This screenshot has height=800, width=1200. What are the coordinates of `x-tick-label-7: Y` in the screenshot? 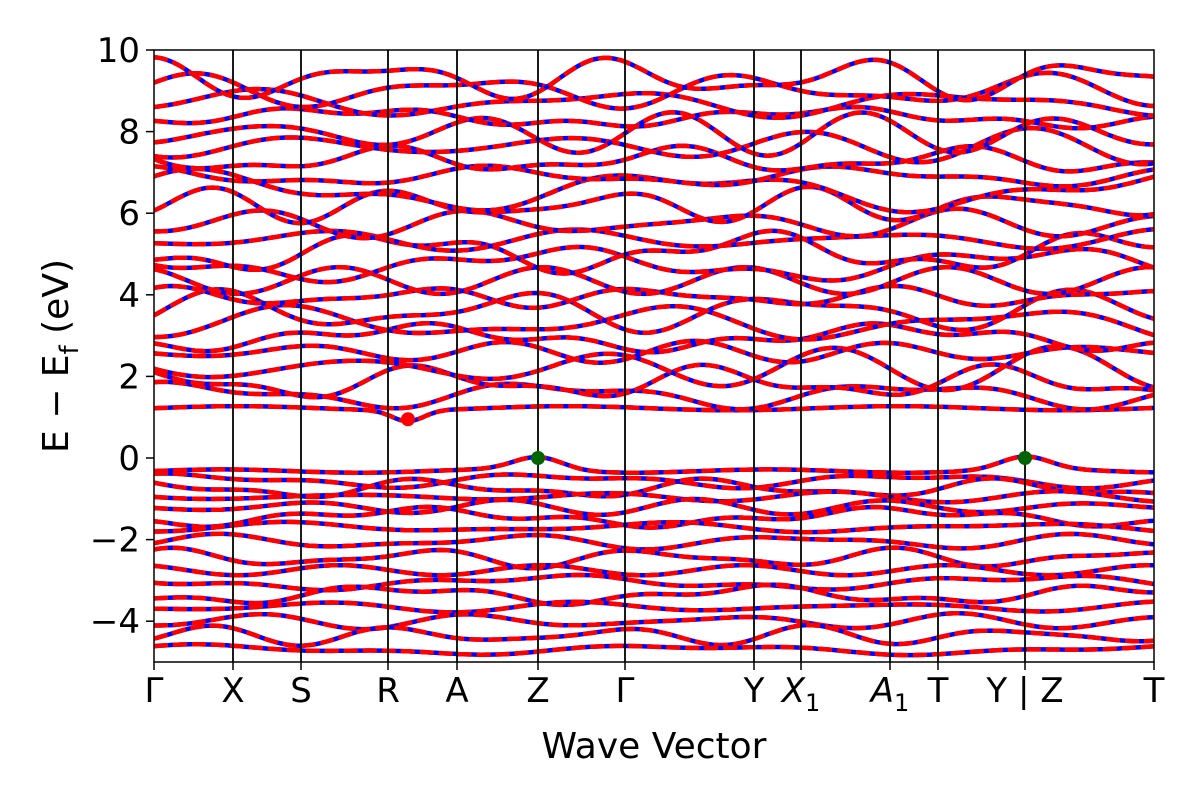 It's located at (754, 691).